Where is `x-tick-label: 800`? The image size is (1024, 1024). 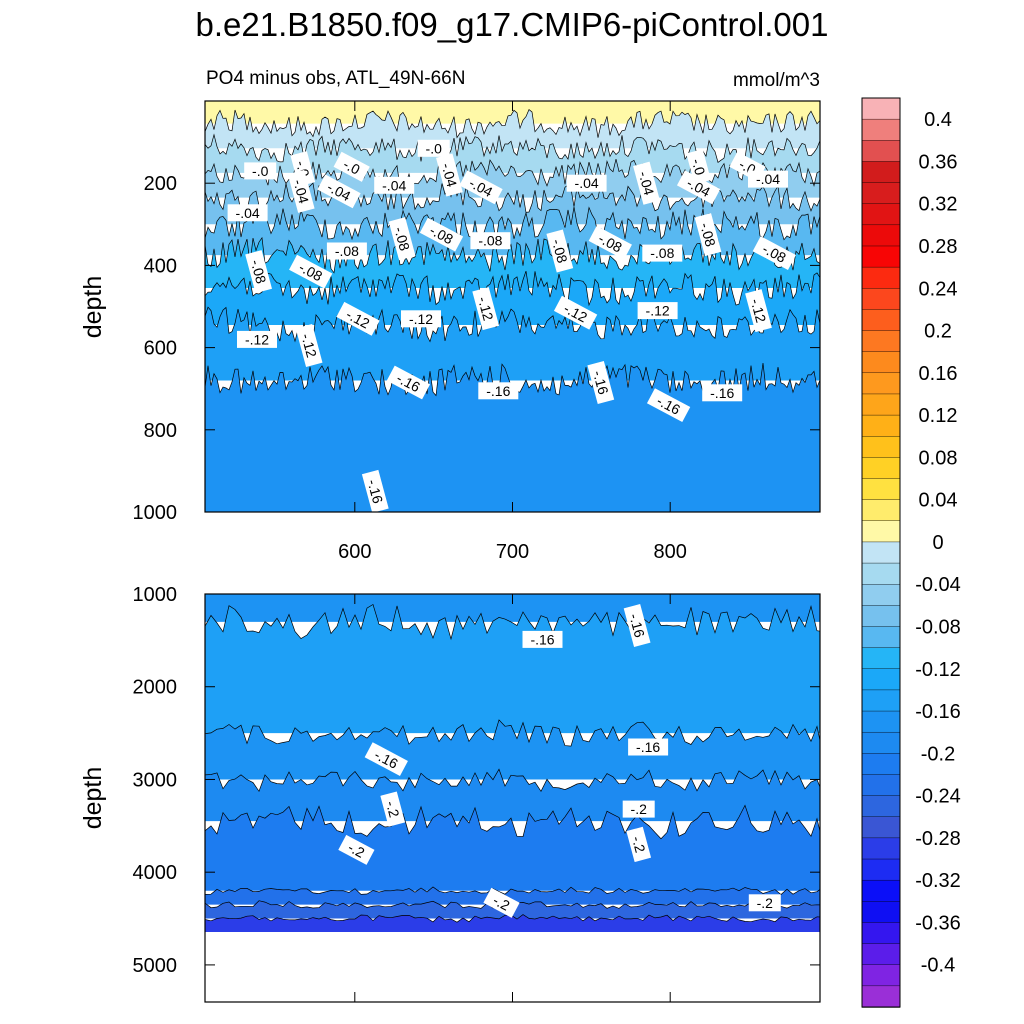
x-tick-label: 800 is located at coordinates (670, 552).